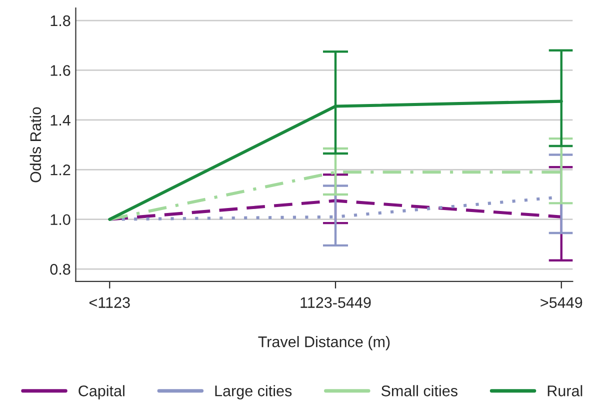 The image size is (606, 405). What do you see at coordinates (36, 144) in the screenshot?
I see `y-axis-title: Odds Ratio` at bounding box center [36, 144].